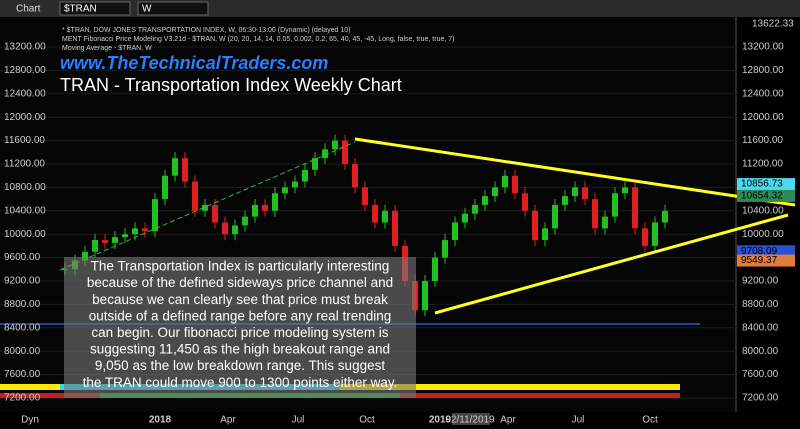  Describe the element at coordinates (759, 251) in the screenshot. I see `price-label: 9708.09` at that location.